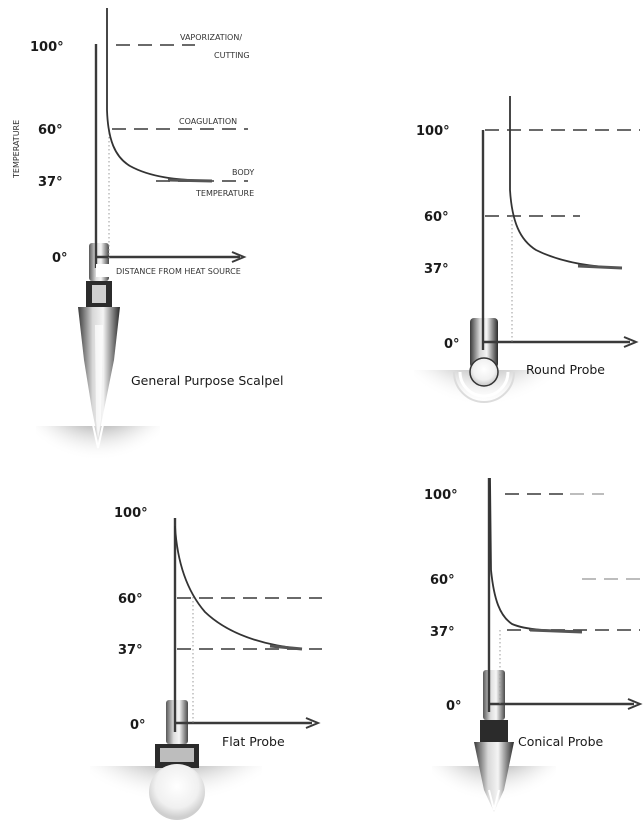 The image size is (644, 840). Describe the element at coordinates (99, 346) in the screenshot. I see `scalpel-instrument` at that location.